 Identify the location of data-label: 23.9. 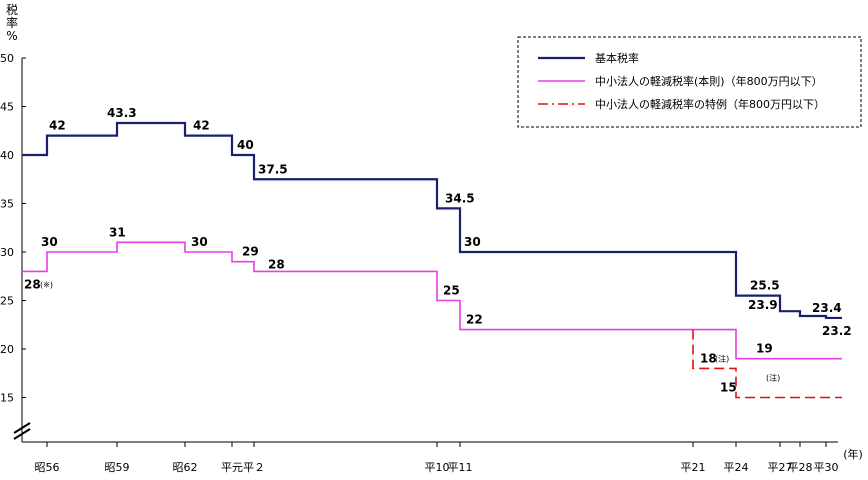
(763, 305).